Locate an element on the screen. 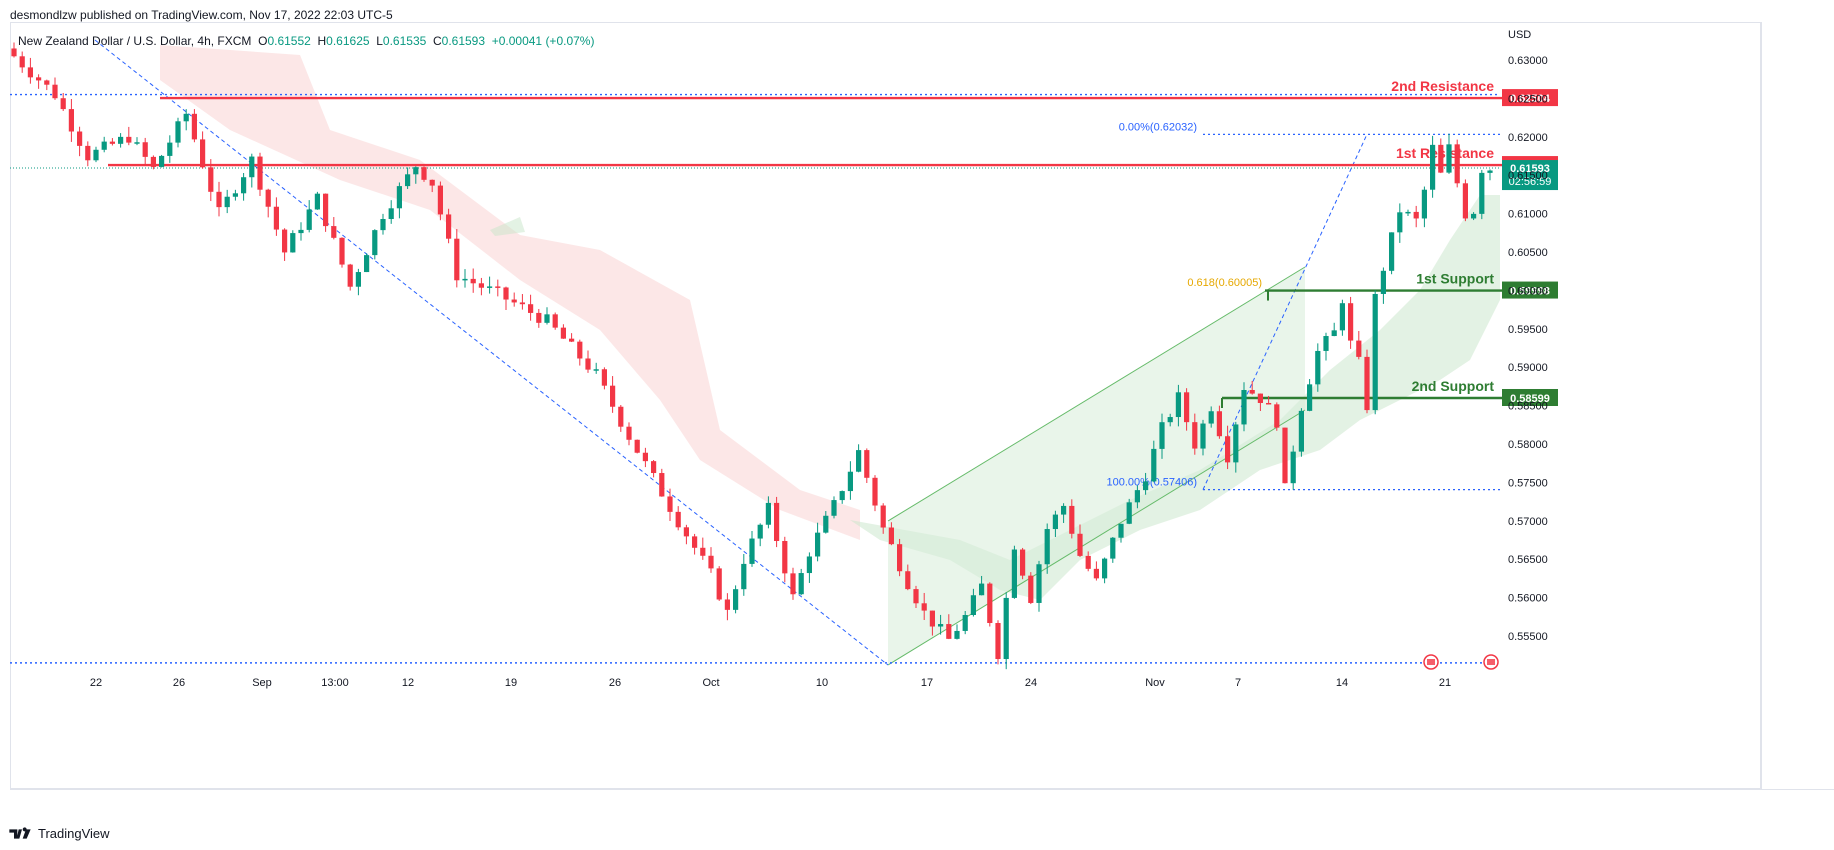 This screenshot has height=850, width=1834. y-tick-label: 0.61000 is located at coordinates (1528, 215).